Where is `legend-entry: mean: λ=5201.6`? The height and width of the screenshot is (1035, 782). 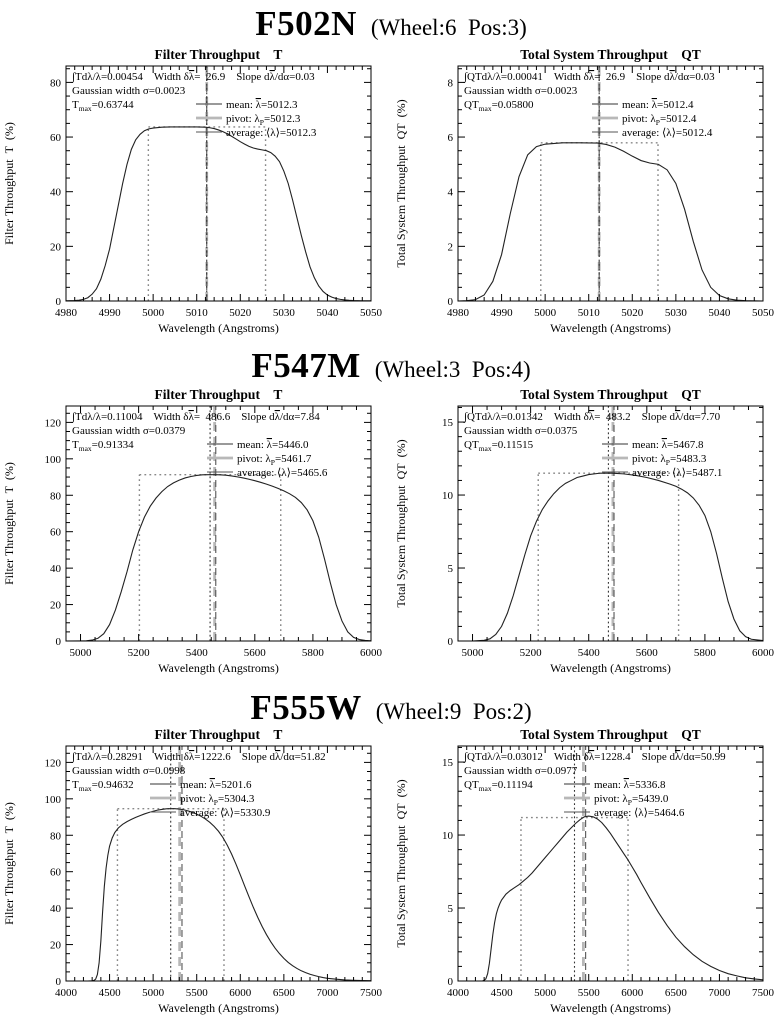
legend-entry: mean: λ=5201.6 is located at coordinates (216, 785).